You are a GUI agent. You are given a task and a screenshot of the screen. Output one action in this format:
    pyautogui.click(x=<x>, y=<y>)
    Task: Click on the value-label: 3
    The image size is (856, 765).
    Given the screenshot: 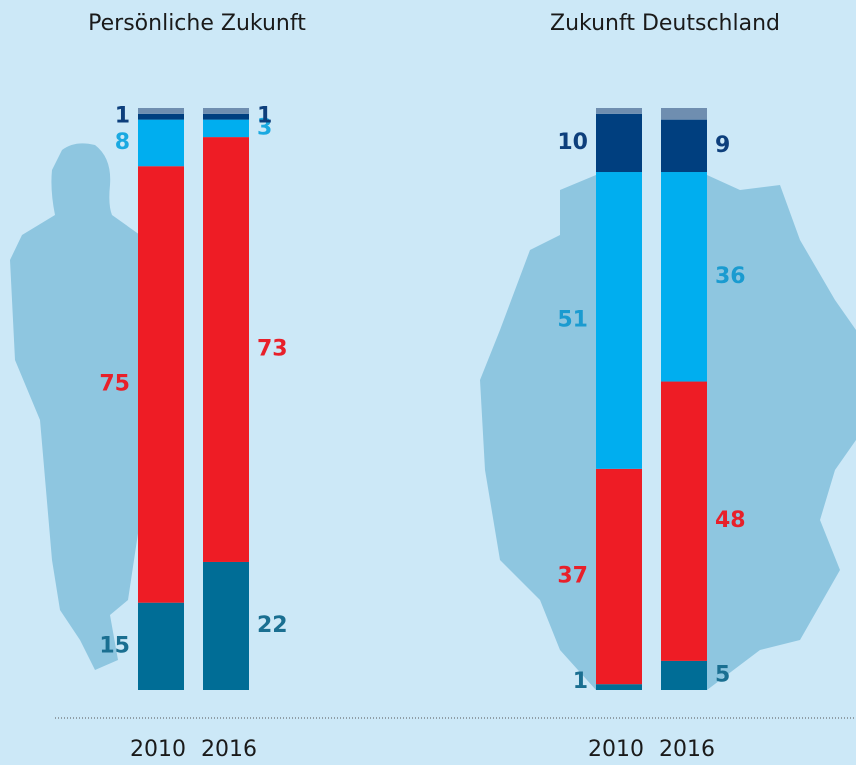 What is the action you would take?
    pyautogui.click(x=264, y=127)
    